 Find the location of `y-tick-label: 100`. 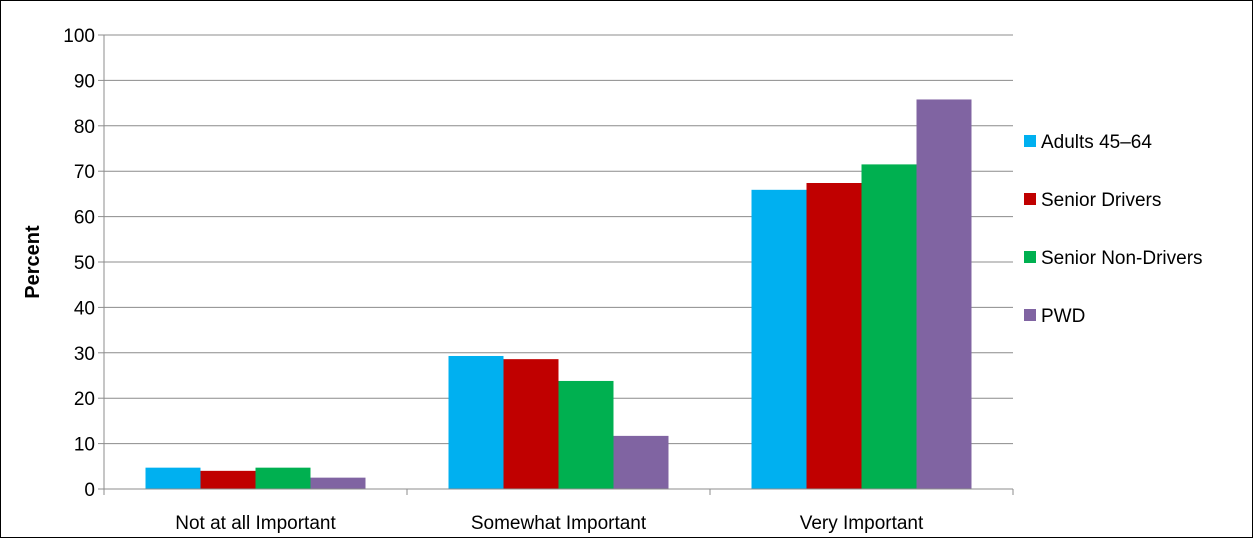

y-tick-label: 100 is located at coordinates (79, 36).